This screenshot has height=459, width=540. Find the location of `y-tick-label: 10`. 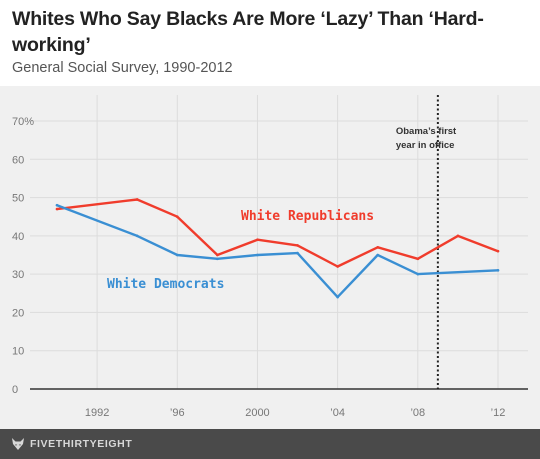

y-tick-label: 10 is located at coordinates (18, 352).